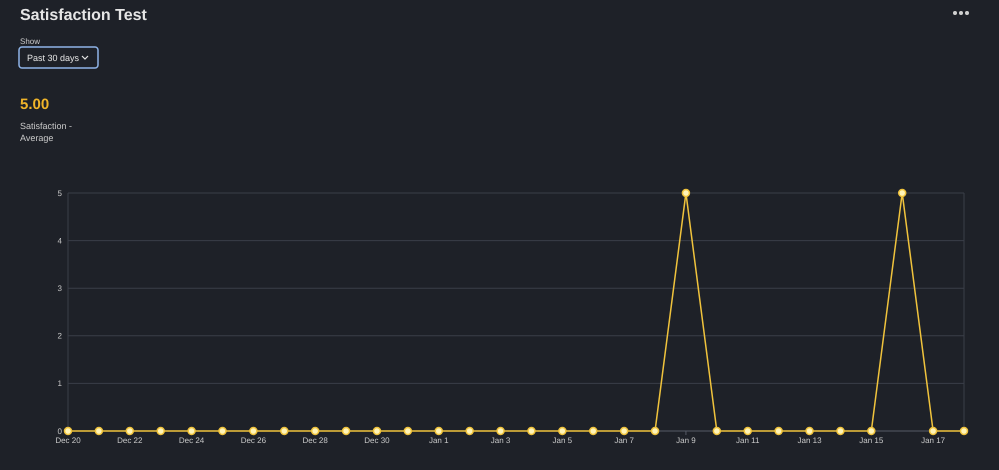 This screenshot has width=999, height=470. I want to click on y-tick-label: 2, so click(60, 336).